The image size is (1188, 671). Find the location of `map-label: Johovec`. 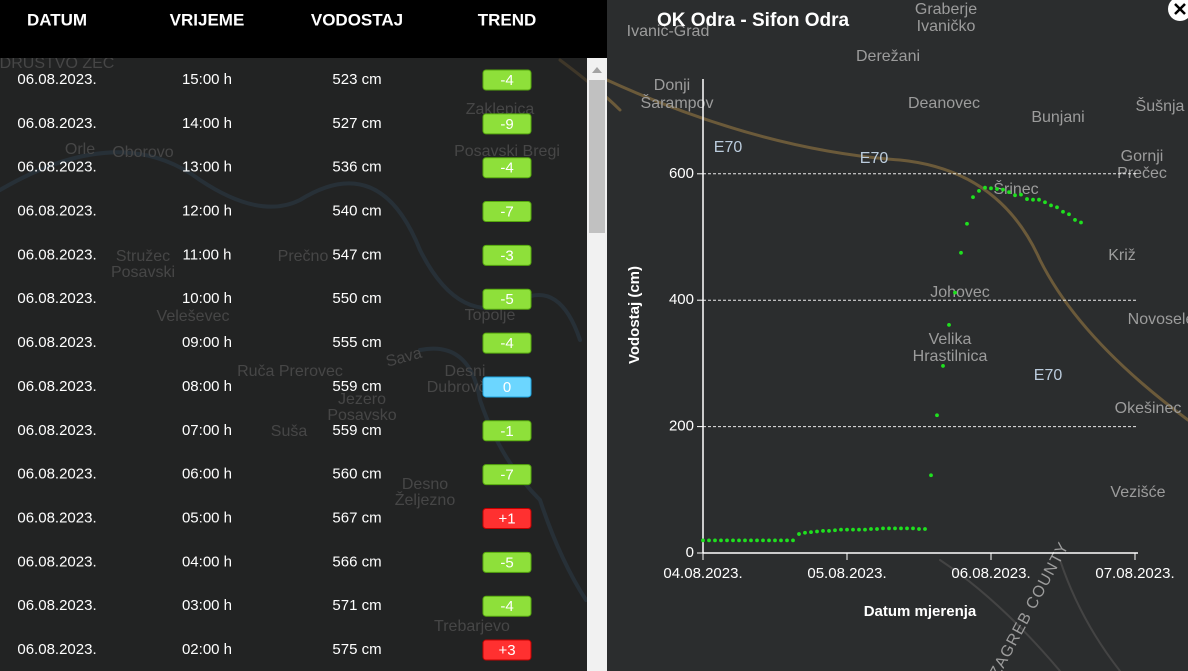

map-label: Johovec is located at coordinates (960, 292).